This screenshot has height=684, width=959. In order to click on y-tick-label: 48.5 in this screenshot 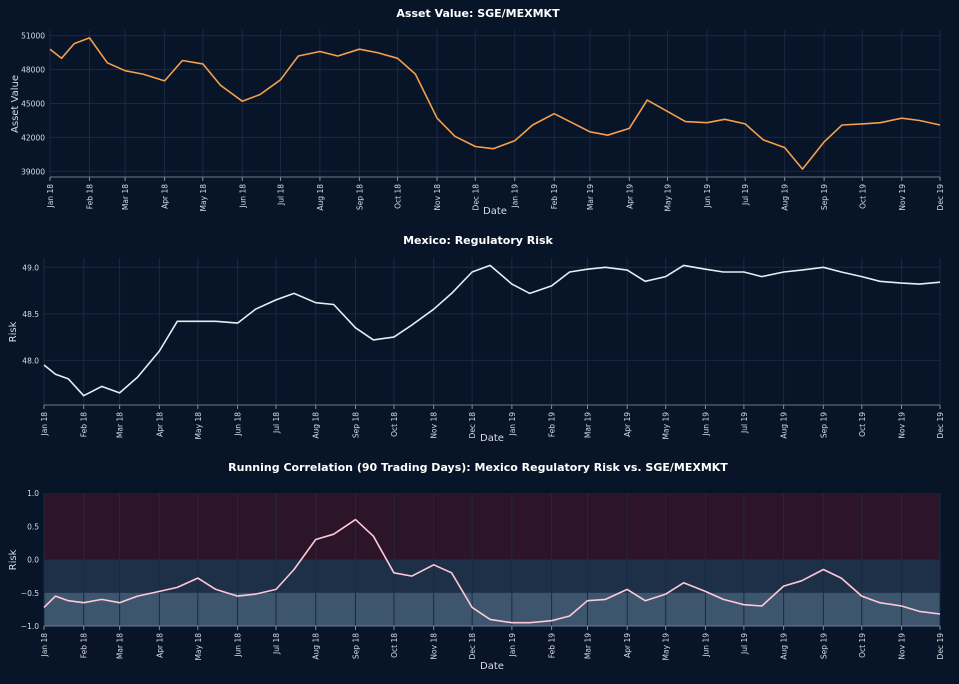, I will do `click(30, 314)`.